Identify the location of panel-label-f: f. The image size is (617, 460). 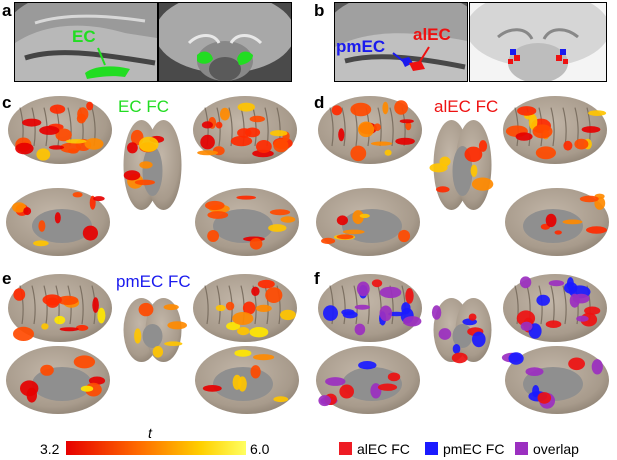
(317, 278).